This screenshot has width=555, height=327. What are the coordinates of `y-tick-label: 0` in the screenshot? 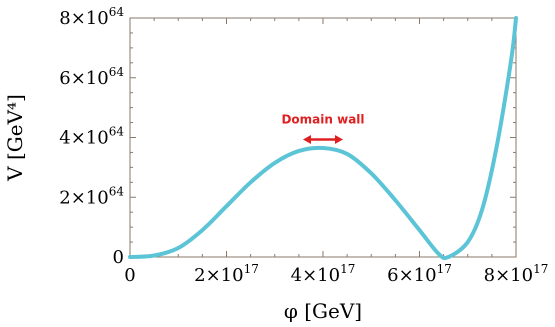 It's located at (118, 257).